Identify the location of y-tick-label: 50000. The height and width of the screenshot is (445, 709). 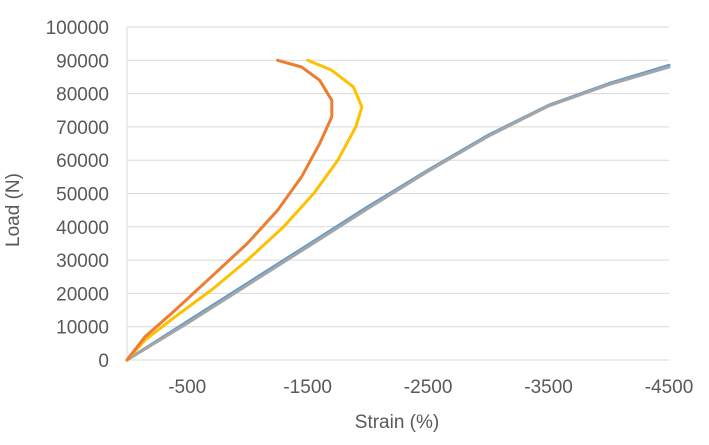
(82, 195).